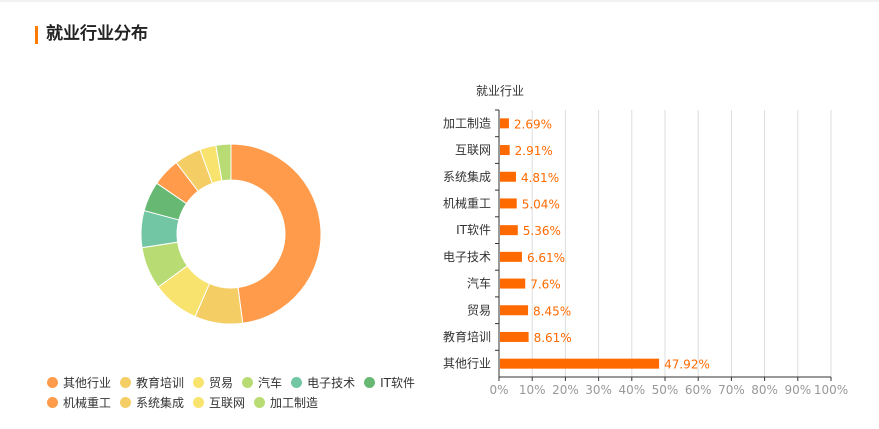  I want to click on legend-label: 贸易, so click(221, 382).